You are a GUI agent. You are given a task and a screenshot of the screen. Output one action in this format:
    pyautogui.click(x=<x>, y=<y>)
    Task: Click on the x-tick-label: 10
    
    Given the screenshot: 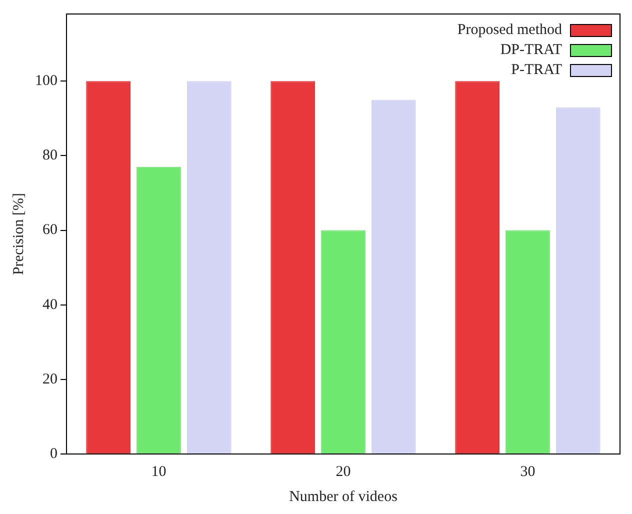 What is the action you would take?
    pyautogui.click(x=158, y=472)
    